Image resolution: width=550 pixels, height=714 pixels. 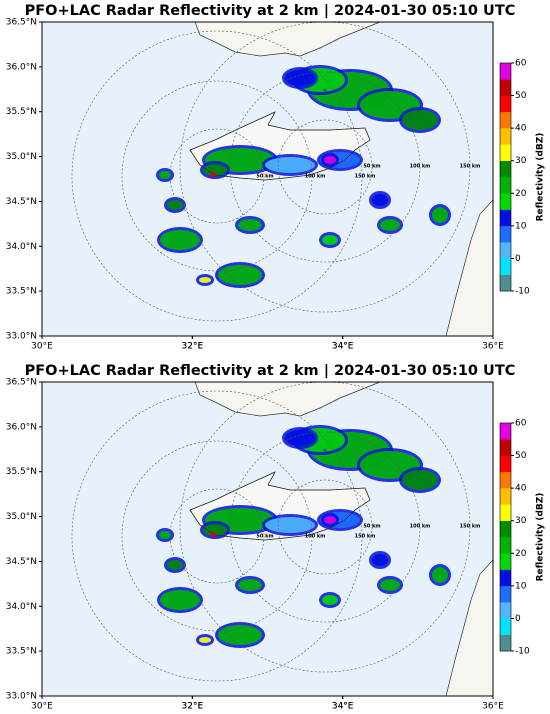 What do you see at coordinates (21, 247) in the screenshot?
I see `y-tick-label: 34.0°N` at bounding box center [21, 247].